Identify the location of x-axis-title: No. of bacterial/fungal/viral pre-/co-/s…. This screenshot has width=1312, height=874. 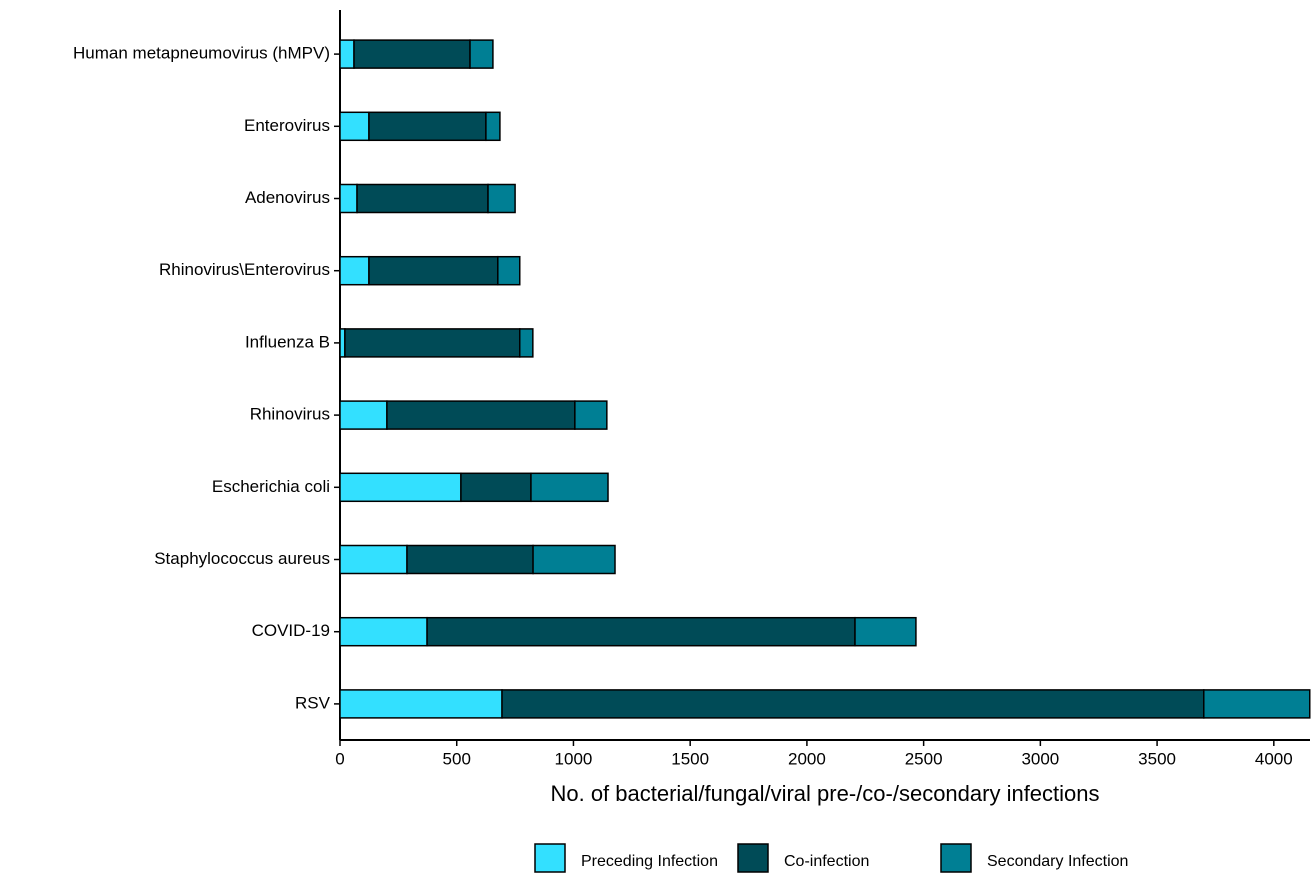
(824, 793).